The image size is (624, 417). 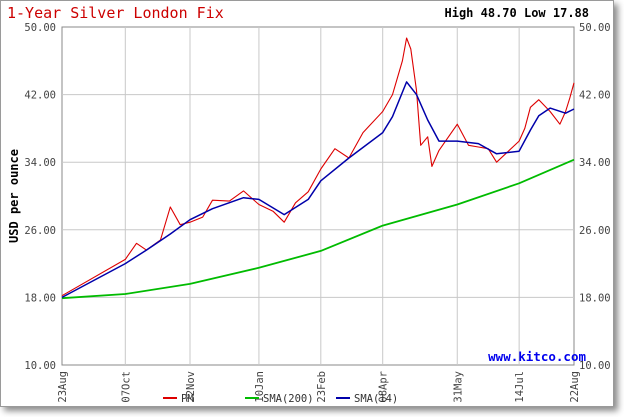 What do you see at coordinates (187, 399) in the screenshot?
I see `legend-label: PM` at bounding box center [187, 399].